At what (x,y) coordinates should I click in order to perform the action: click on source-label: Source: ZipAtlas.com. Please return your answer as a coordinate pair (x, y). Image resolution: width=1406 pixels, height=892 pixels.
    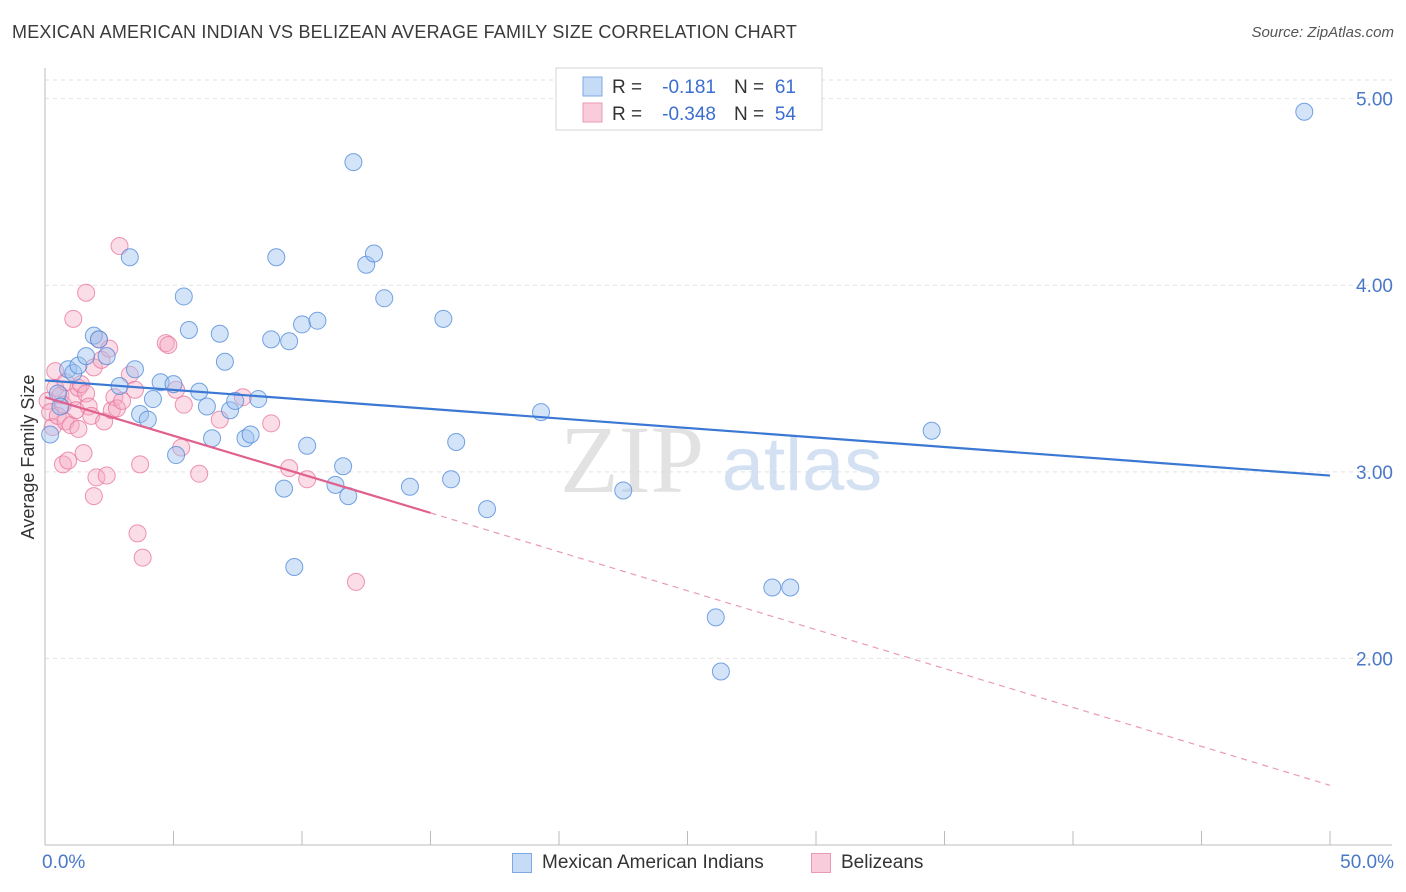
    Looking at the image, I should click on (1322, 32).